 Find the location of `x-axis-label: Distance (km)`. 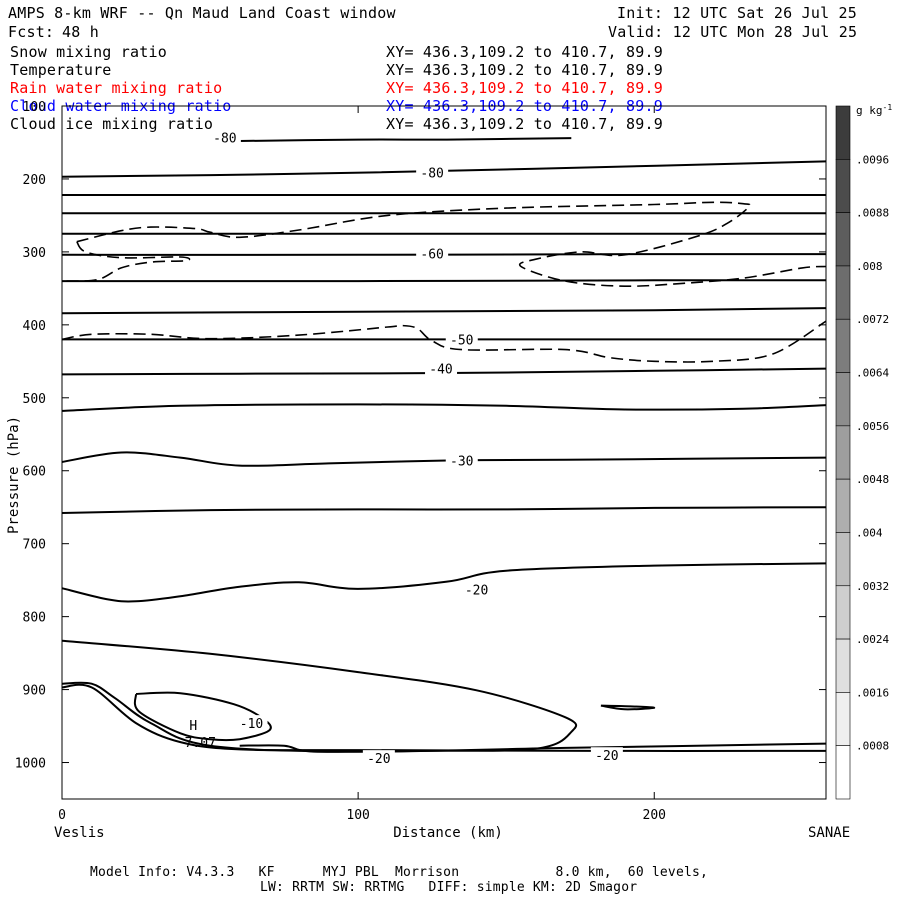

x-axis-label: Distance (km) is located at coordinates (448, 833).